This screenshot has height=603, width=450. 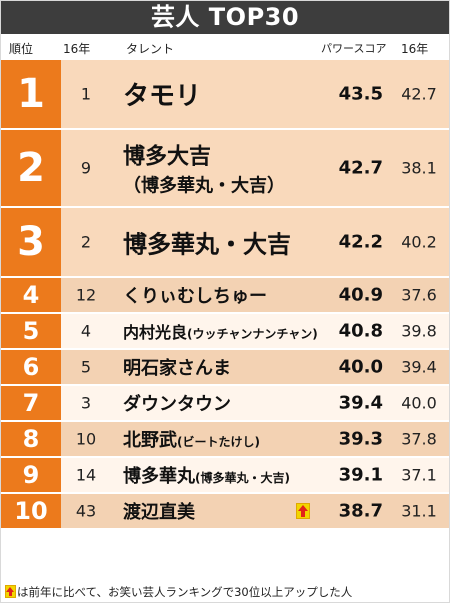 I want to click on footnote-text: は前年に比べて、お笑い芸人ランキングで30位以上アップした人, so click(x=185, y=592).